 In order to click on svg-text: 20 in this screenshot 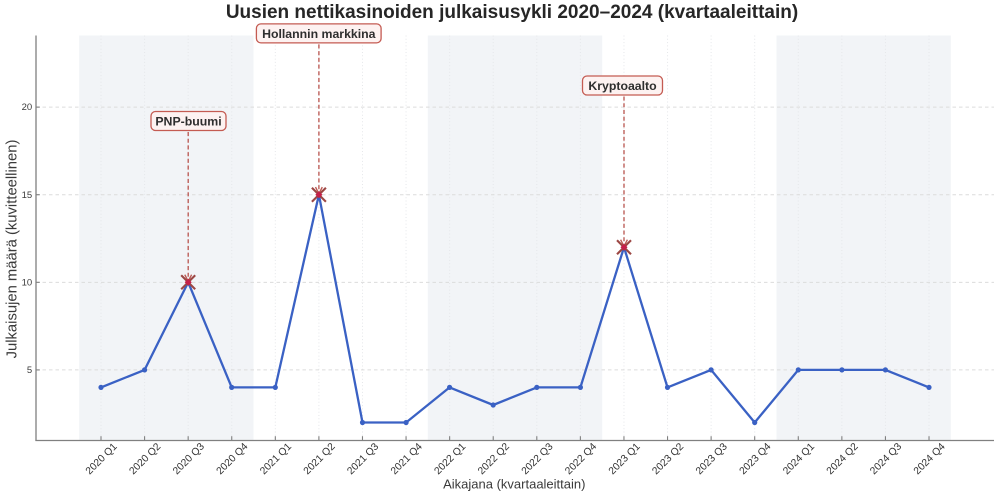, I will do `click(27, 107)`.